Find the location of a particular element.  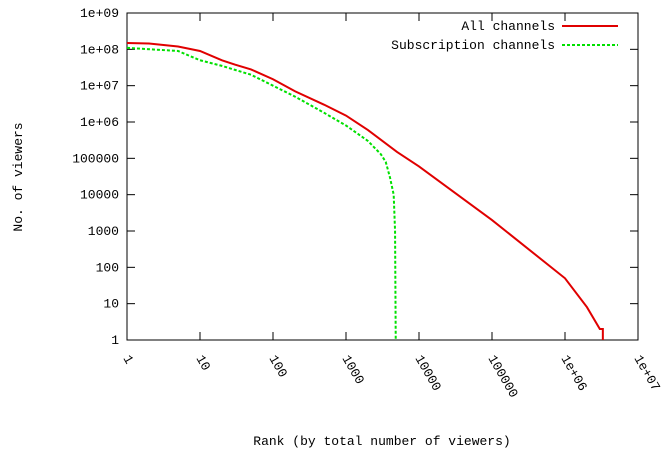

x-tick-label: 100 is located at coordinates (278, 367).